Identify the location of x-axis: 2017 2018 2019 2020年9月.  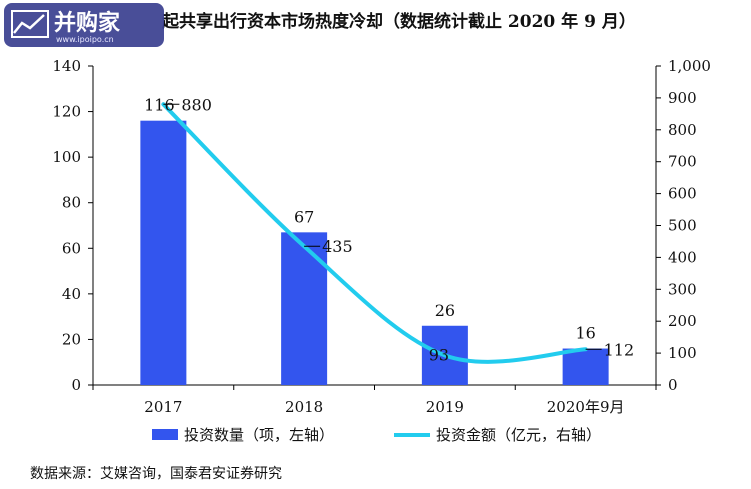
(374, 400).